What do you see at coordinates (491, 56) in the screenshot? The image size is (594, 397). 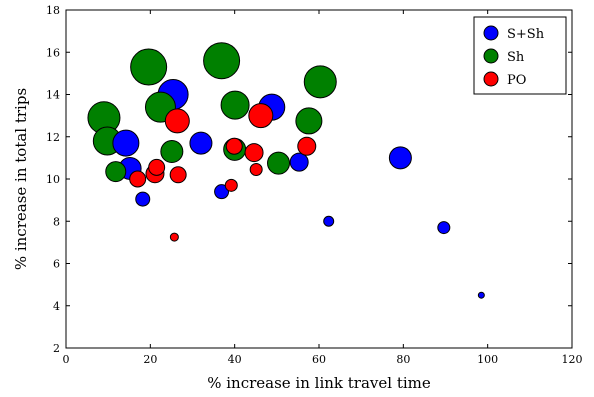 I see `legend-marker-sh` at bounding box center [491, 56].